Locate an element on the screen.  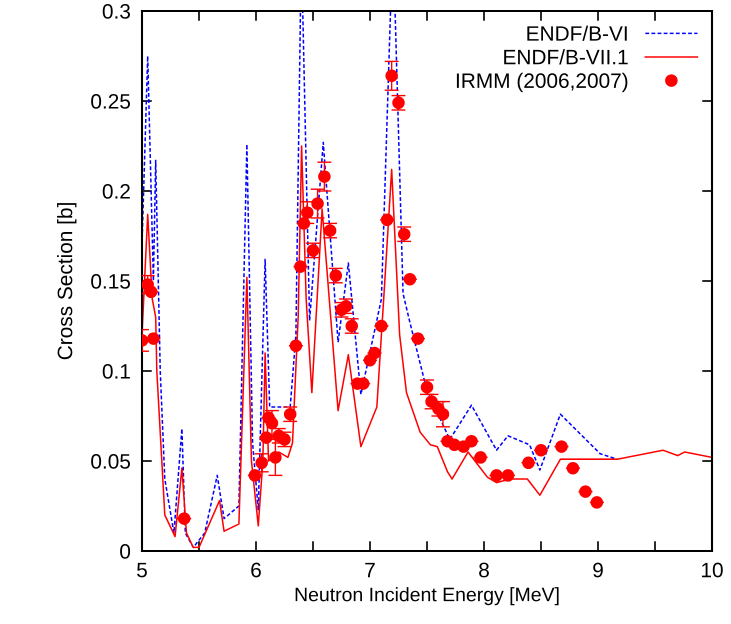
y-tick-label: 0.2 is located at coordinates (116, 191).